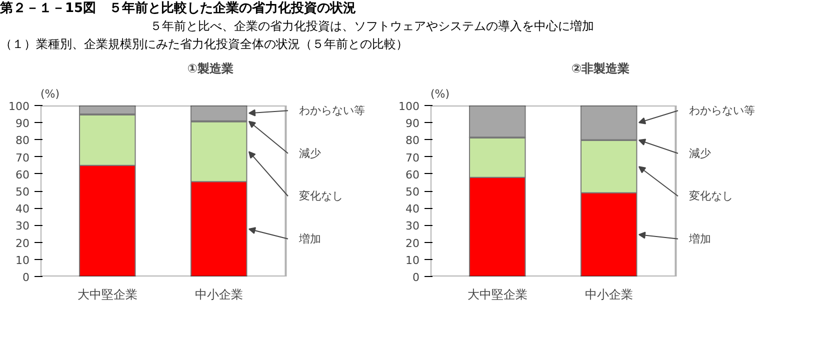  Describe the element at coordinates (372, 26) in the screenshot. I see `text: ５年前と比べ、企業の省力化投資は、ソフトウェアやシステムの導入を中心に増加` at that location.